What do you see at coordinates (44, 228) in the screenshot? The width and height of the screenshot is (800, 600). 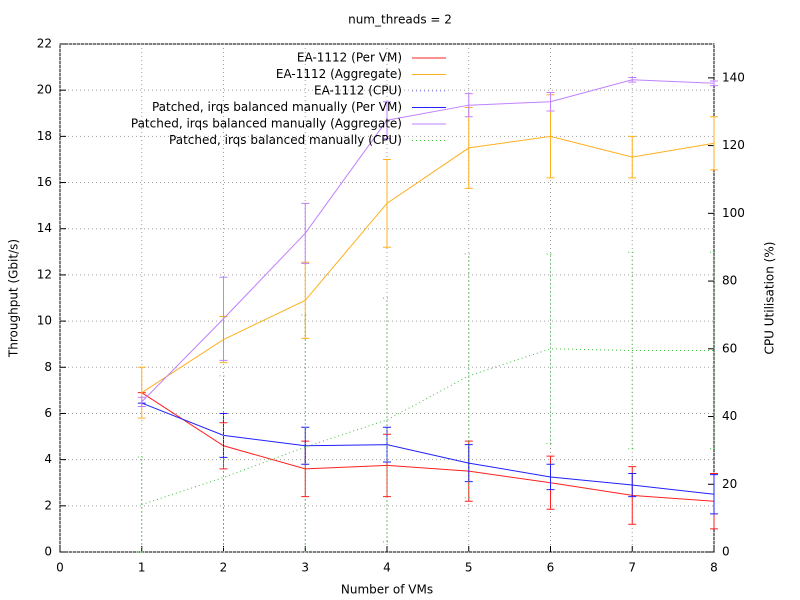 I see `y-tick-label: 14` at bounding box center [44, 228].